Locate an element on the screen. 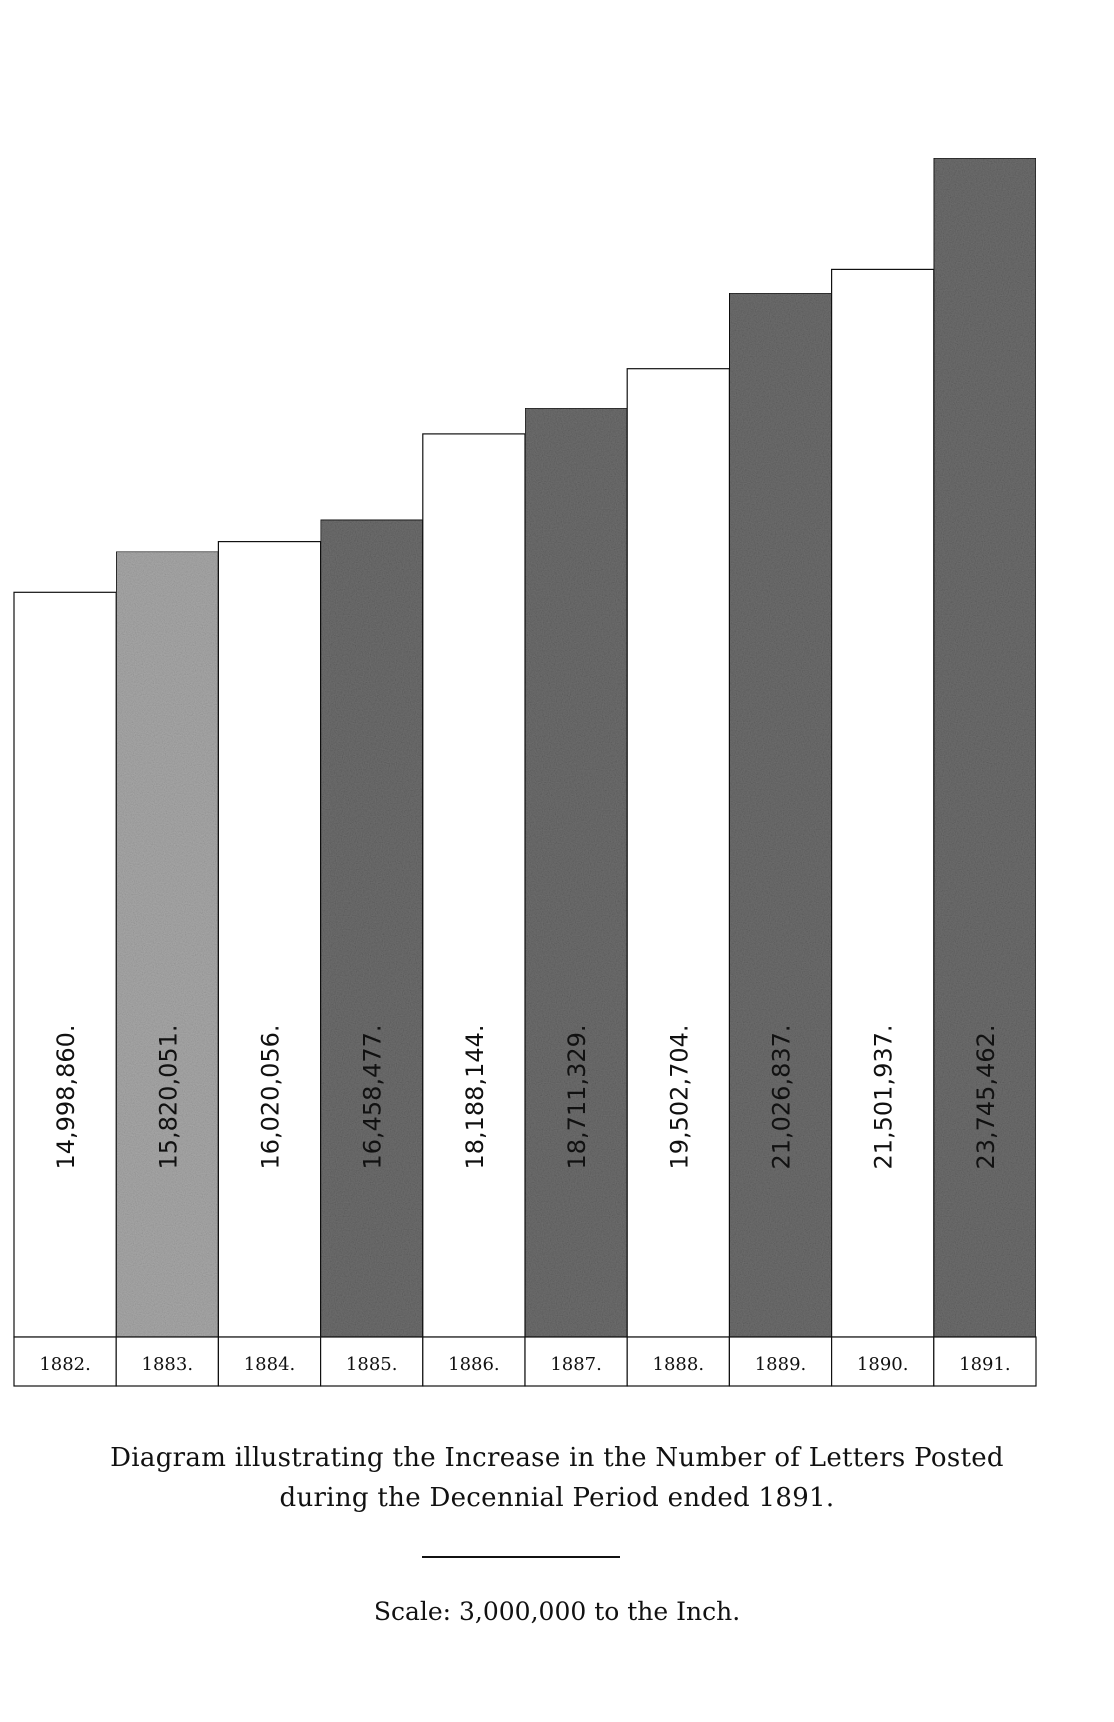  year-tick-label: 1885. is located at coordinates (372, 1364).